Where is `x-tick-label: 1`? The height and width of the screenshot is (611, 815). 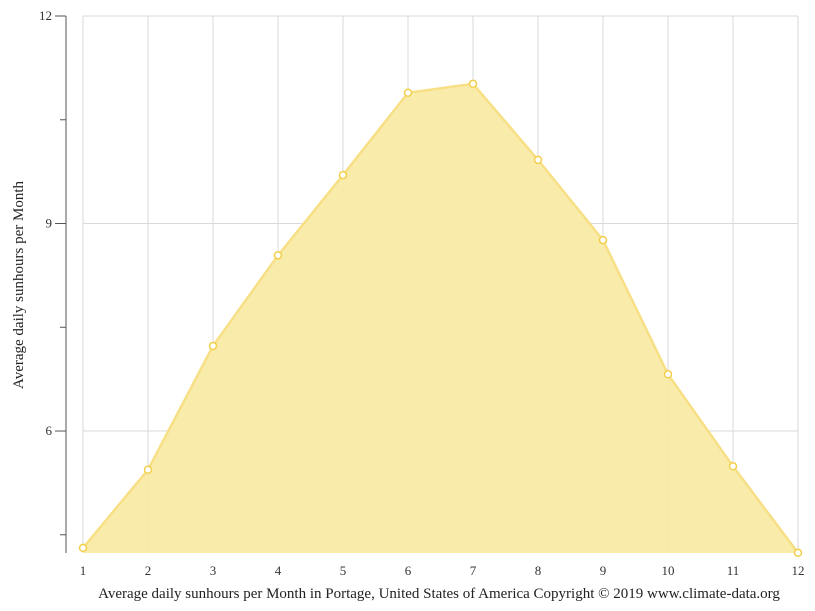
x-tick-label: 1 is located at coordinates (83, 570).